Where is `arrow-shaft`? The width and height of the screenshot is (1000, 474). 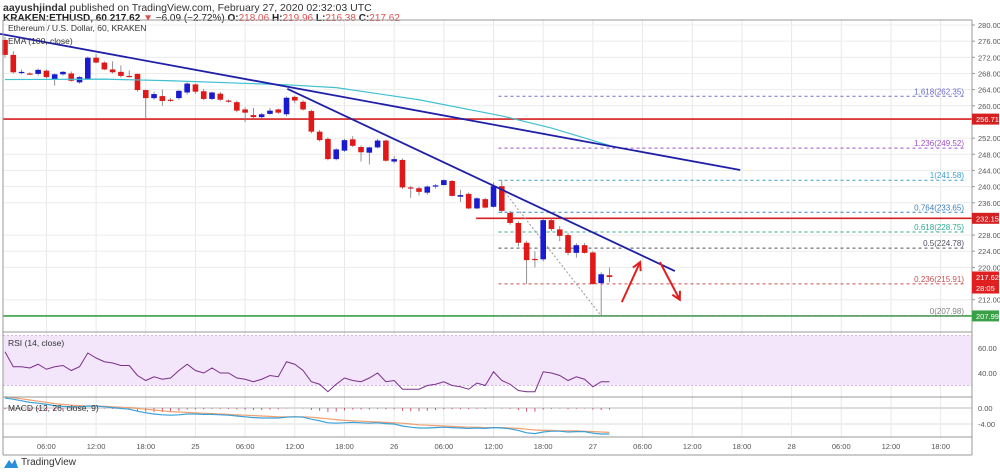
arrow-shaft is located at coordinates (630, 282).